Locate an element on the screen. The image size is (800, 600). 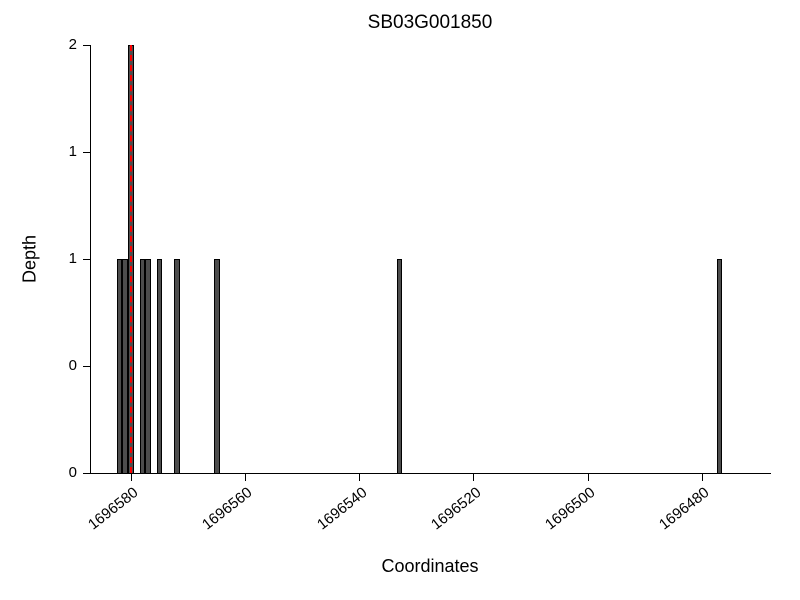
chart-title: SB03G001850 is located at coordinates (430, 22).